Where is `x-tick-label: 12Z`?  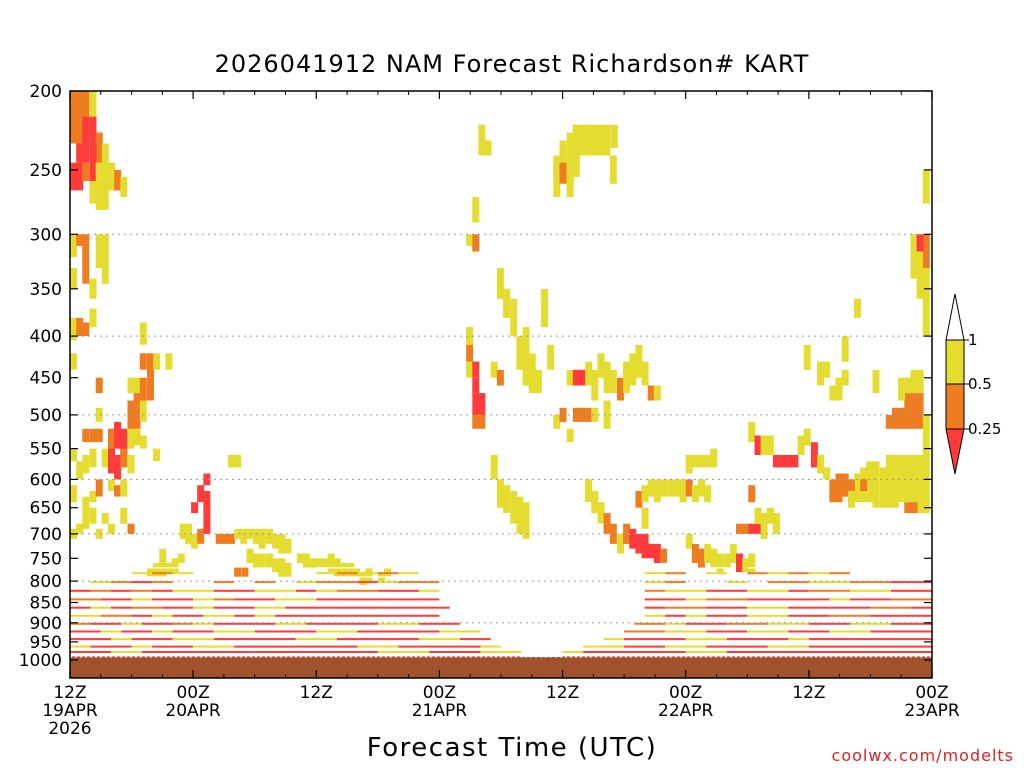
x-tick-label: 12Z is located at coordinates (808, 693).